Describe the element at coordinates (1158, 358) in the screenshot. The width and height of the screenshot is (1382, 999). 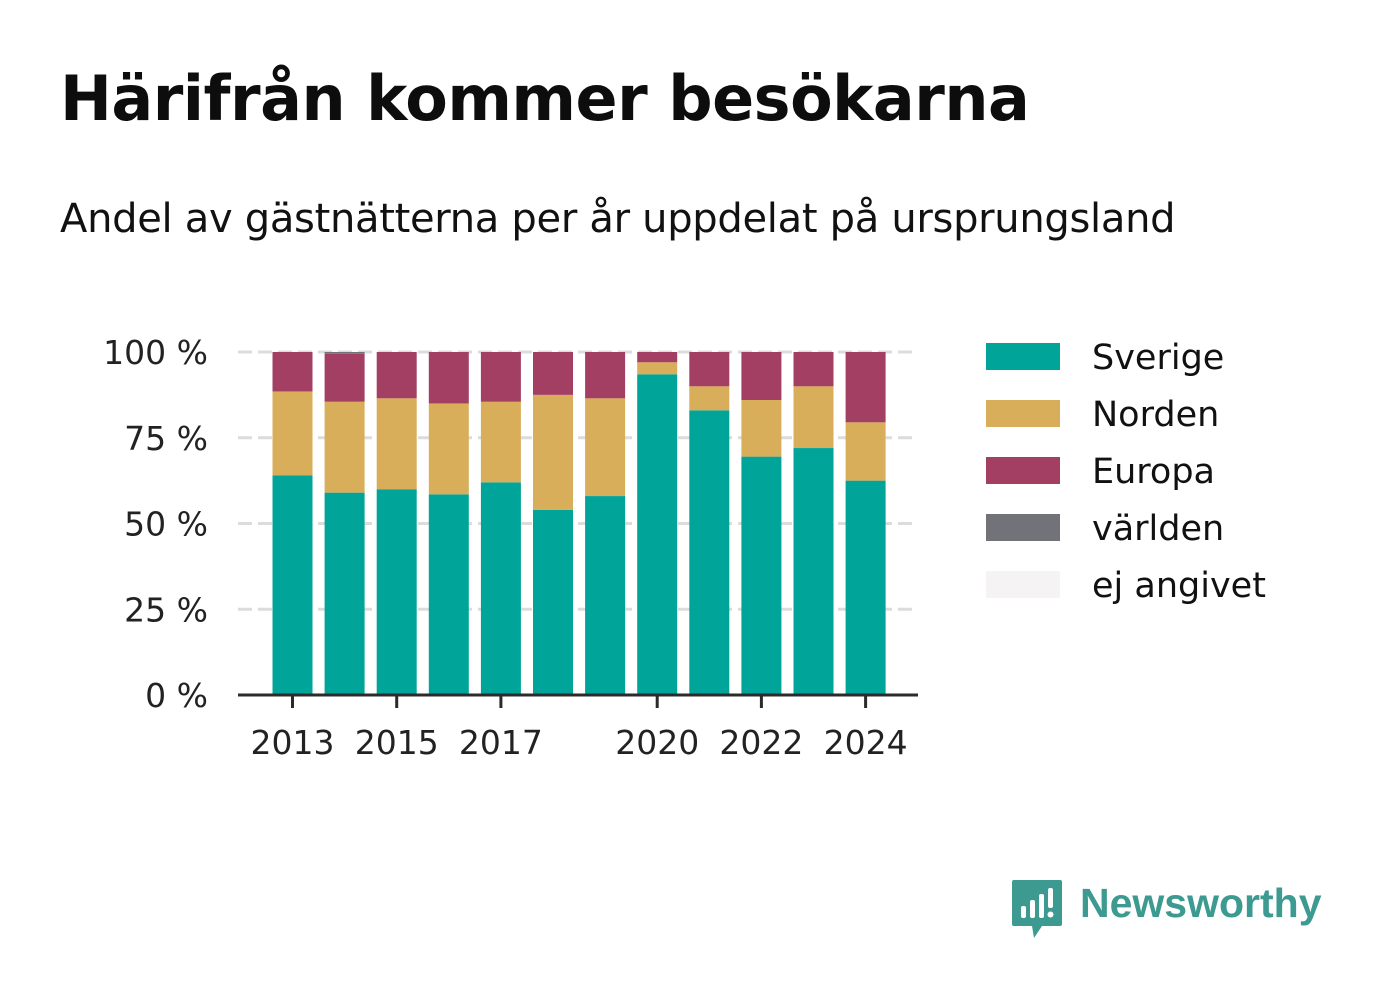
I see `legend-label: Sverige` at that location.